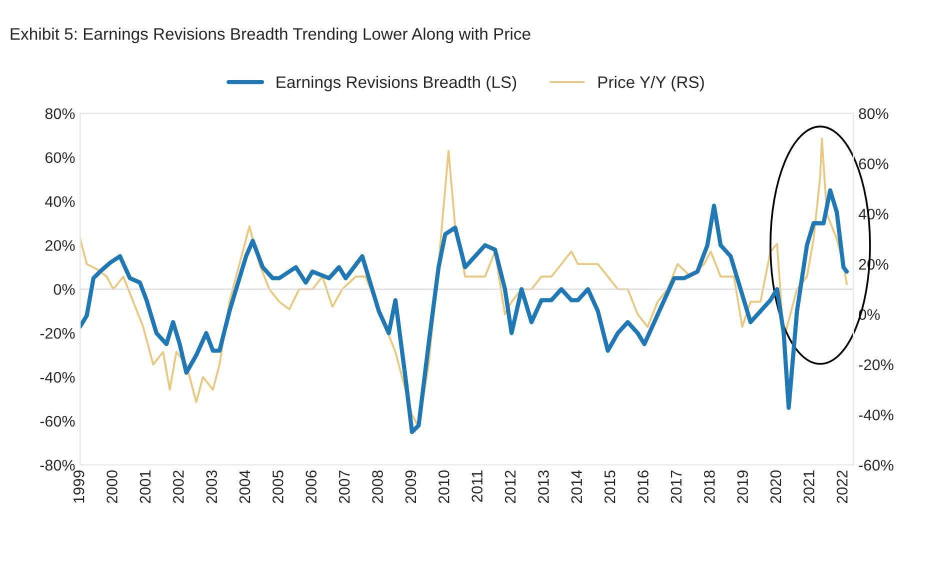 This screenshot has height=567, width=943. What do you see at coordinates (477, 486) in the screenshot?
I see `x-tick-label: 2011` at bounding box center [477, 486].